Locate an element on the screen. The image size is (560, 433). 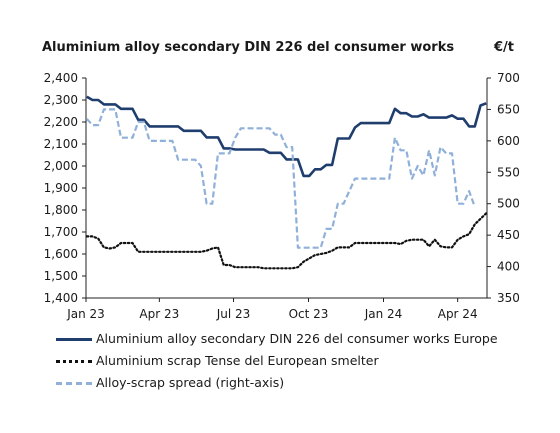
x-tick-label: Jan 24 is located at coordinates (383, 314).